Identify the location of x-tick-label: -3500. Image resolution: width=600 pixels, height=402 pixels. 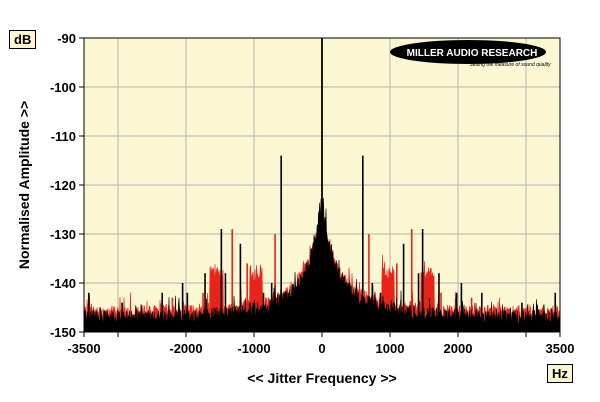
(83, 348).